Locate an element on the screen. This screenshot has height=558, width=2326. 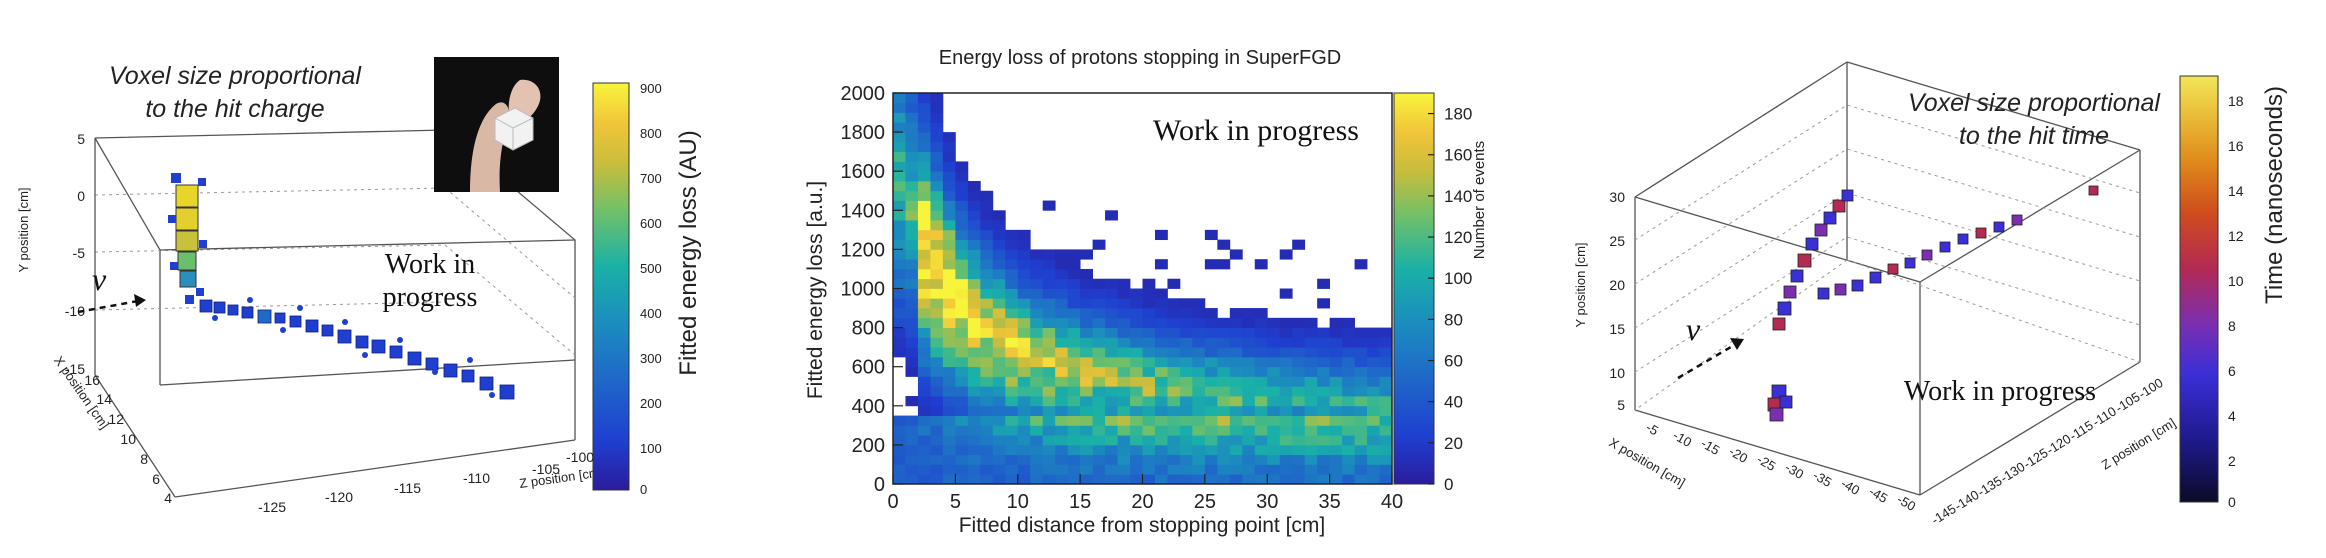
z-tick: -115 is located at coordinates (407, 488).